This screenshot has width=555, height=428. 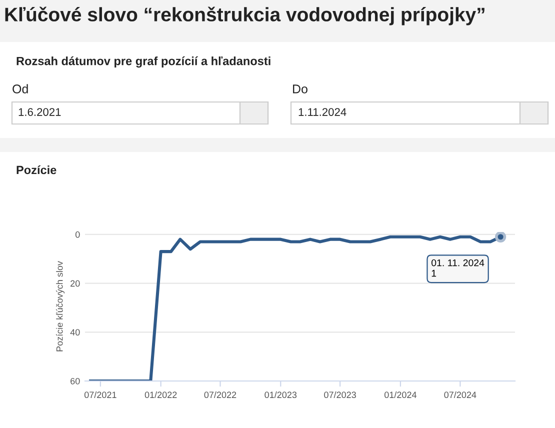 What do you see at coordinates (75, 381) in the screenshot?
I see `y-tick-label: 60` at bounding box center [75, 381].